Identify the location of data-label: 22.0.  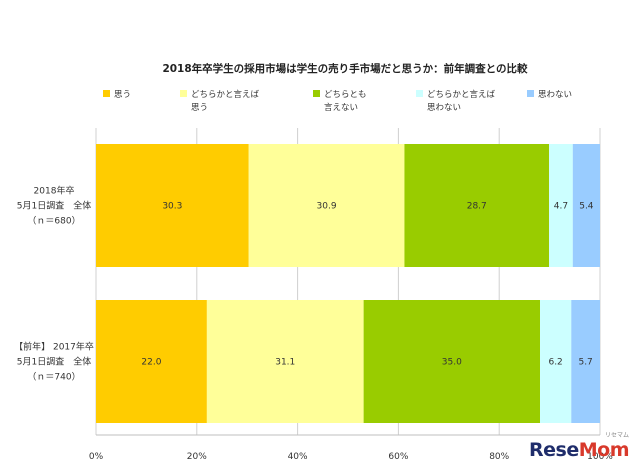
(151, 363).